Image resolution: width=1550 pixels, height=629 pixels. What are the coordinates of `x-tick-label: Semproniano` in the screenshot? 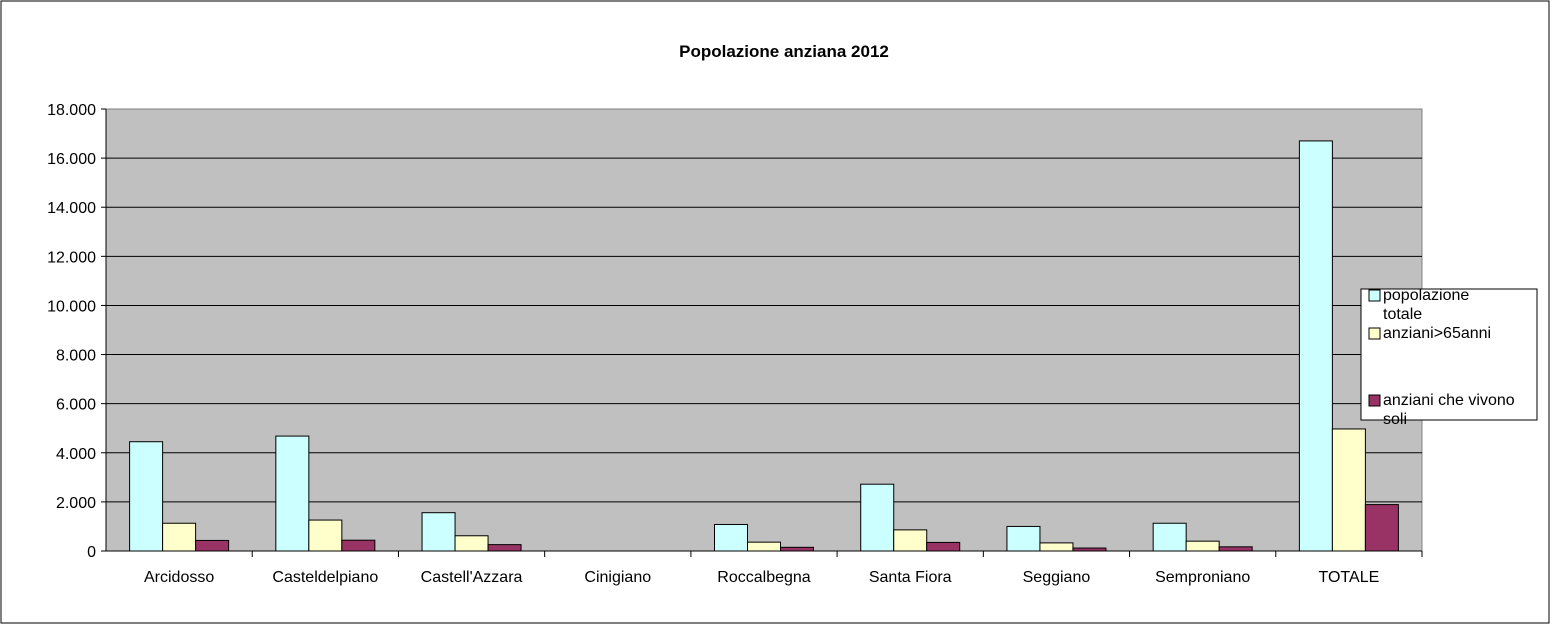 It's located at (1202, 577).